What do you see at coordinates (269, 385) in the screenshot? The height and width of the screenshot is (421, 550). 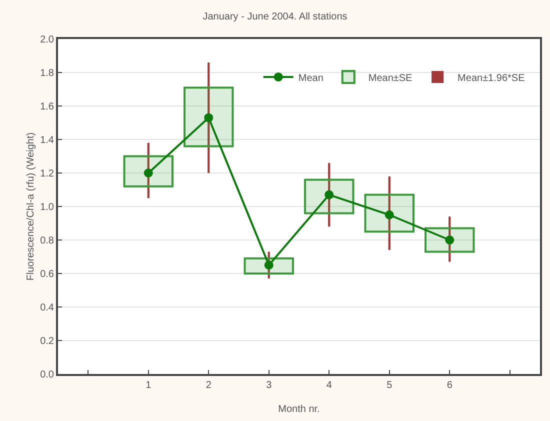 I see `x-tick-label: 3` at bounding box center [269, 385].